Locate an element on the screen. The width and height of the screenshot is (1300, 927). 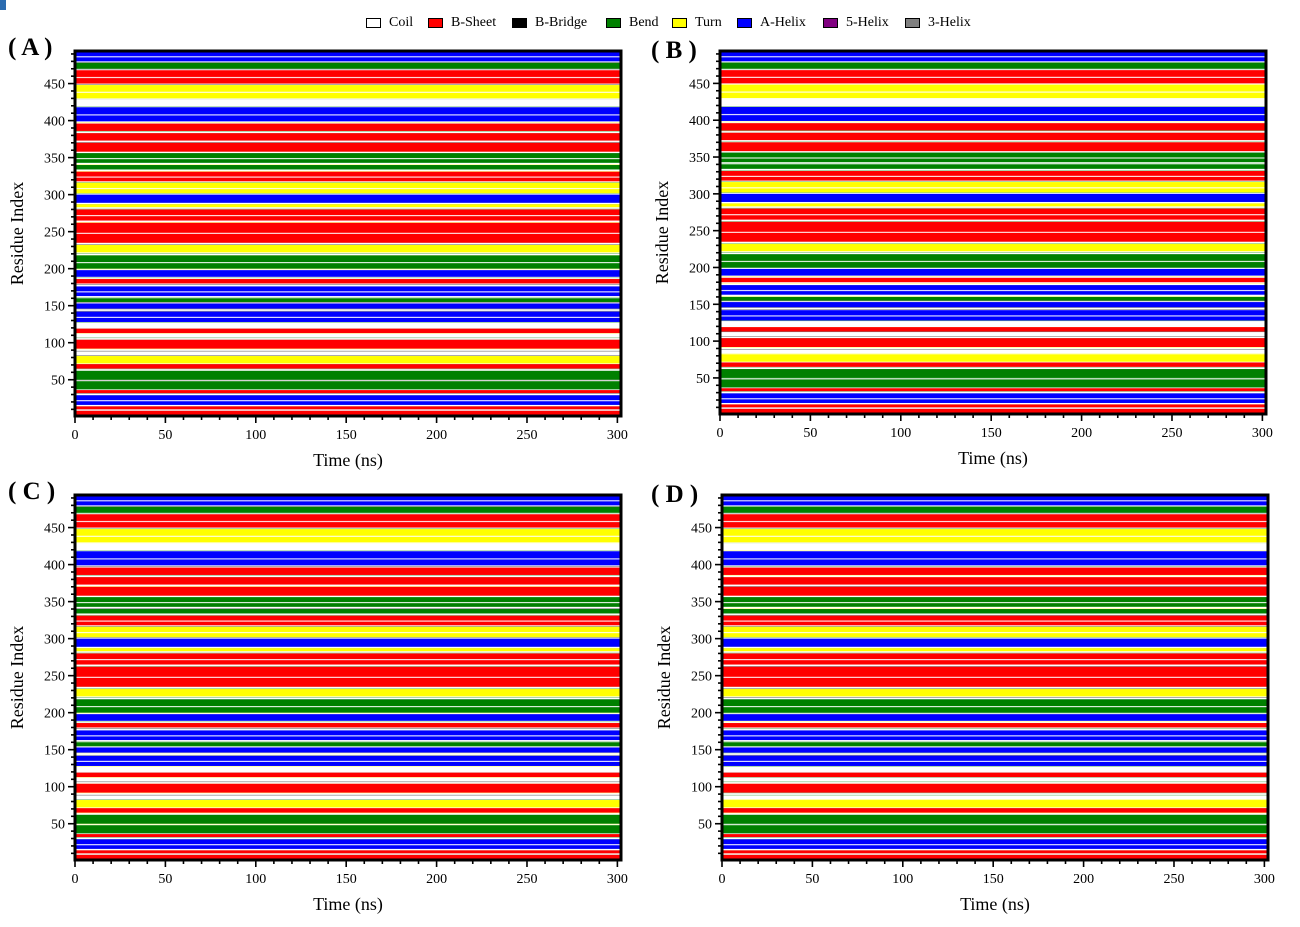
x-axis-label: Time (ns) is located at coordinates (995, 904).